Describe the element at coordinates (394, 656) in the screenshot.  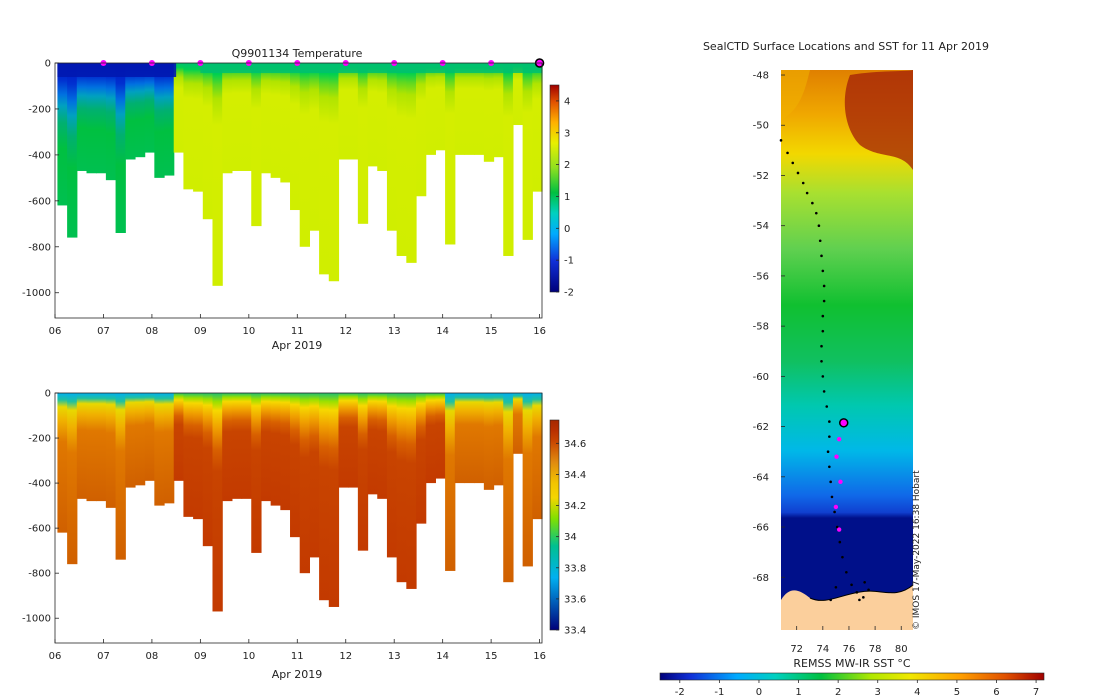
I see `x-tick-label: 13` at that location.